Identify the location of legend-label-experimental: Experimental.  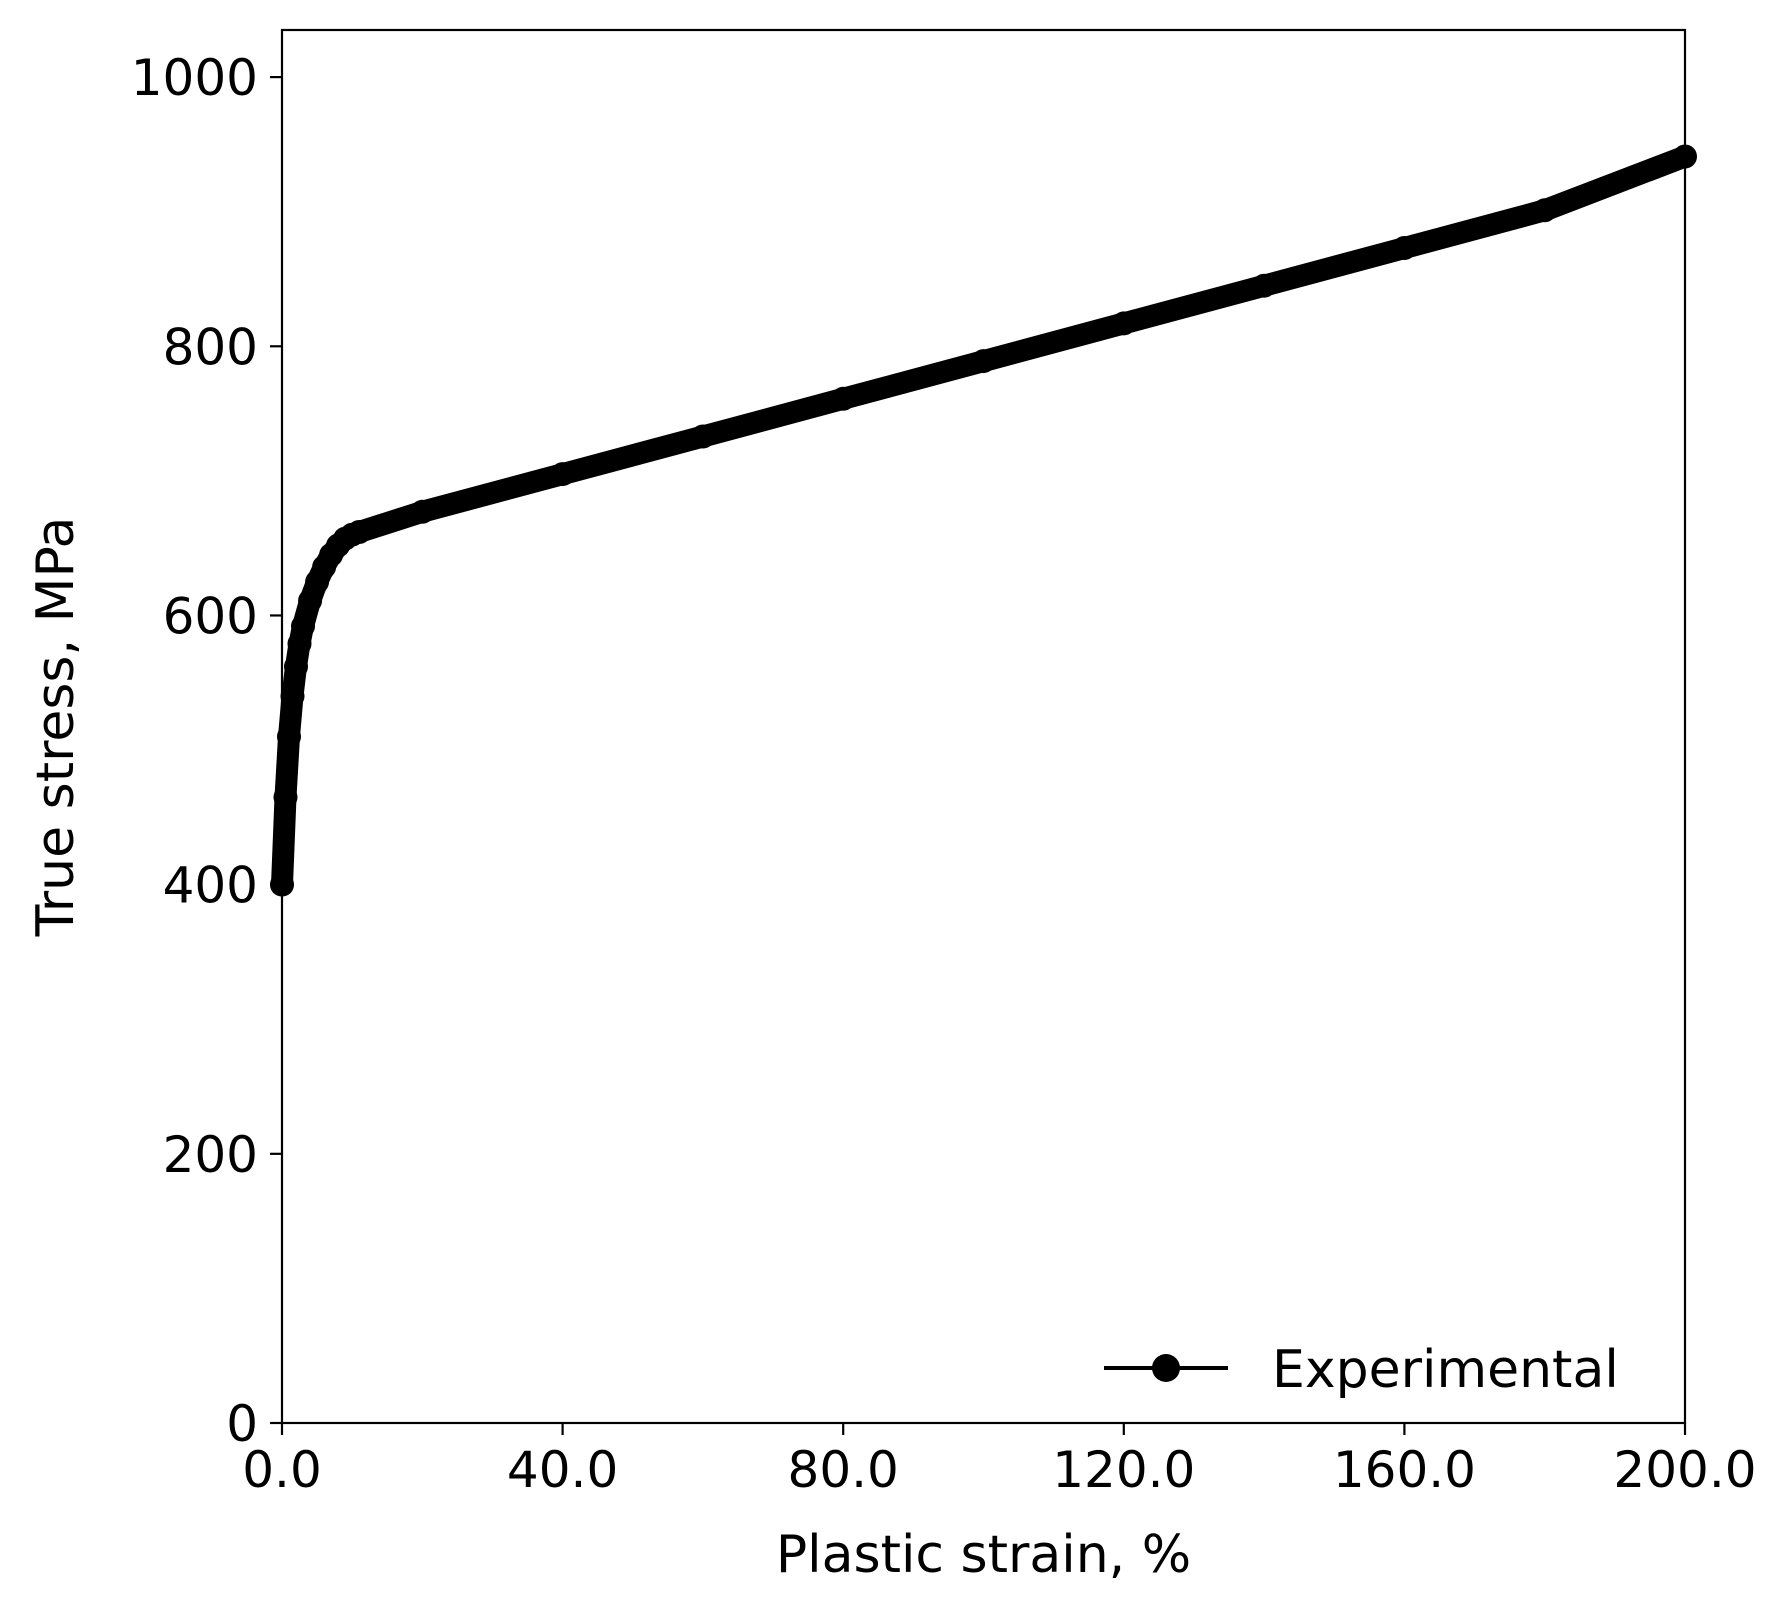
(1445, 1370).